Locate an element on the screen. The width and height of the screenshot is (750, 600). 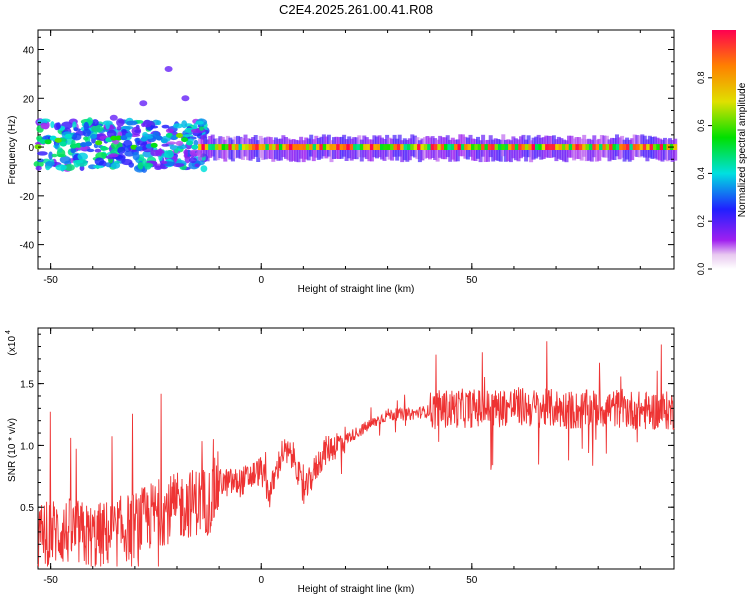
colorbar-tick-label: 0.4 is located at coordinates (701, 173).